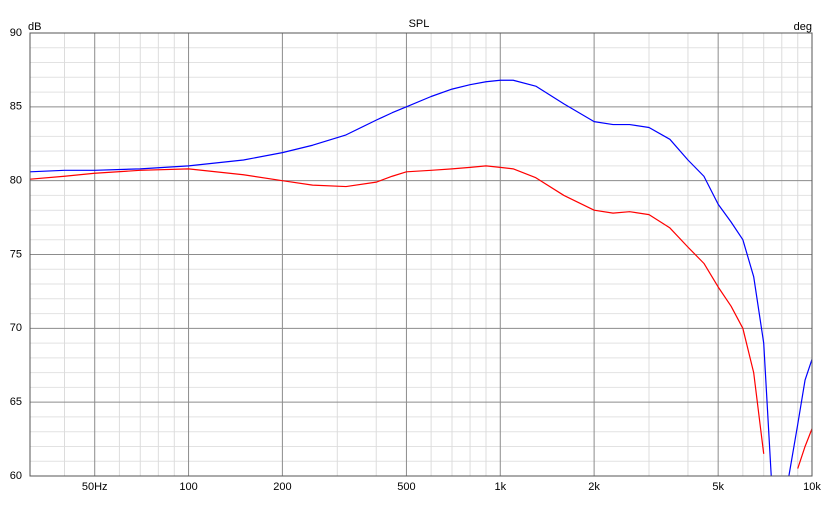  I want to click on x-tick-label: 100, so click(188, 487).